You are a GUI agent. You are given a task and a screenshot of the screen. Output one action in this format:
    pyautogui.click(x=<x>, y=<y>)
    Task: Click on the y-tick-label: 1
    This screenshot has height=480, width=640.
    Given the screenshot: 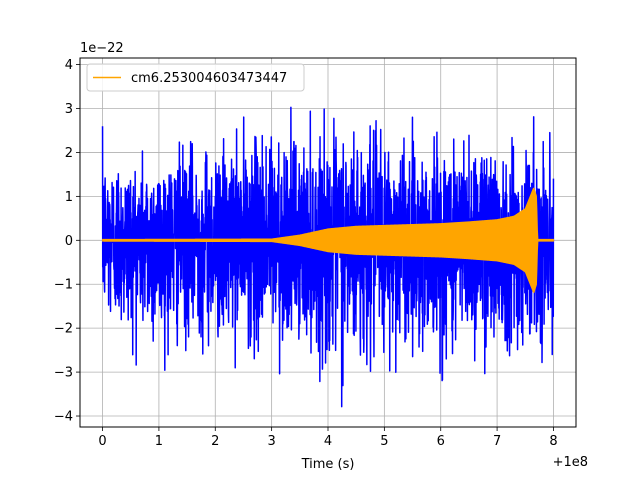 What is the action you would take?
    pyautogui.click(x=69, y=197)
    